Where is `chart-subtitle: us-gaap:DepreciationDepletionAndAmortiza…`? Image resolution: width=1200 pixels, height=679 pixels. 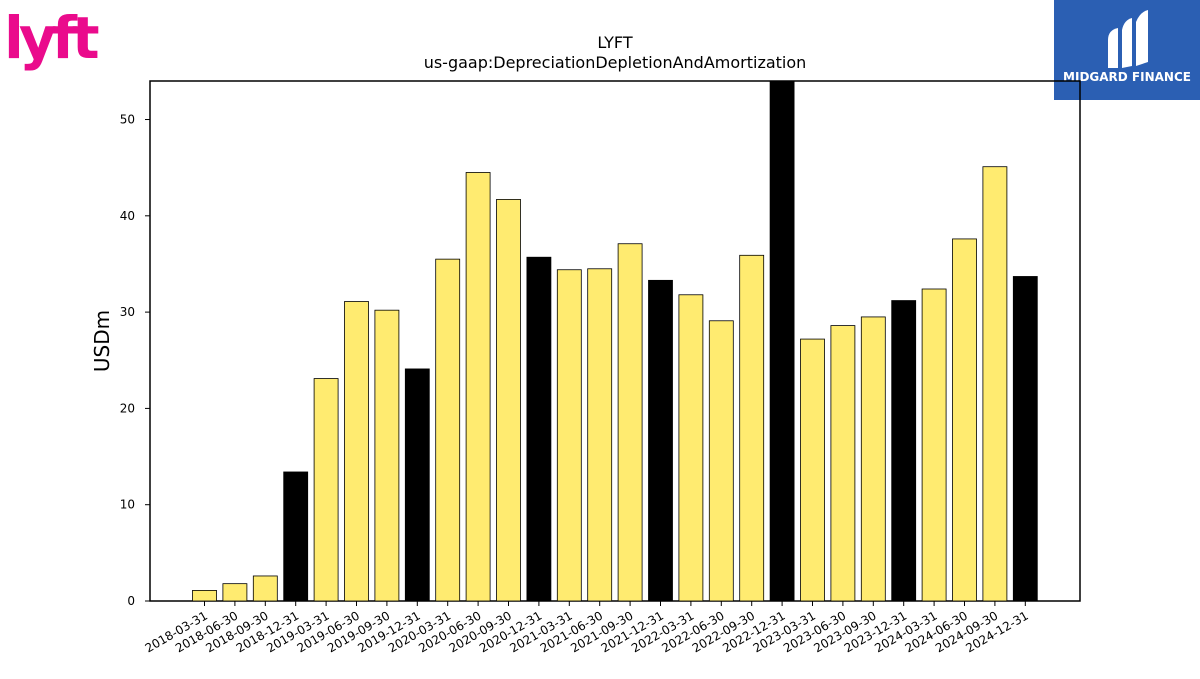 chart-subtitle: us-gaap:DepreciationDepletionAndAmortiza… is located at coordinates (615, 62).